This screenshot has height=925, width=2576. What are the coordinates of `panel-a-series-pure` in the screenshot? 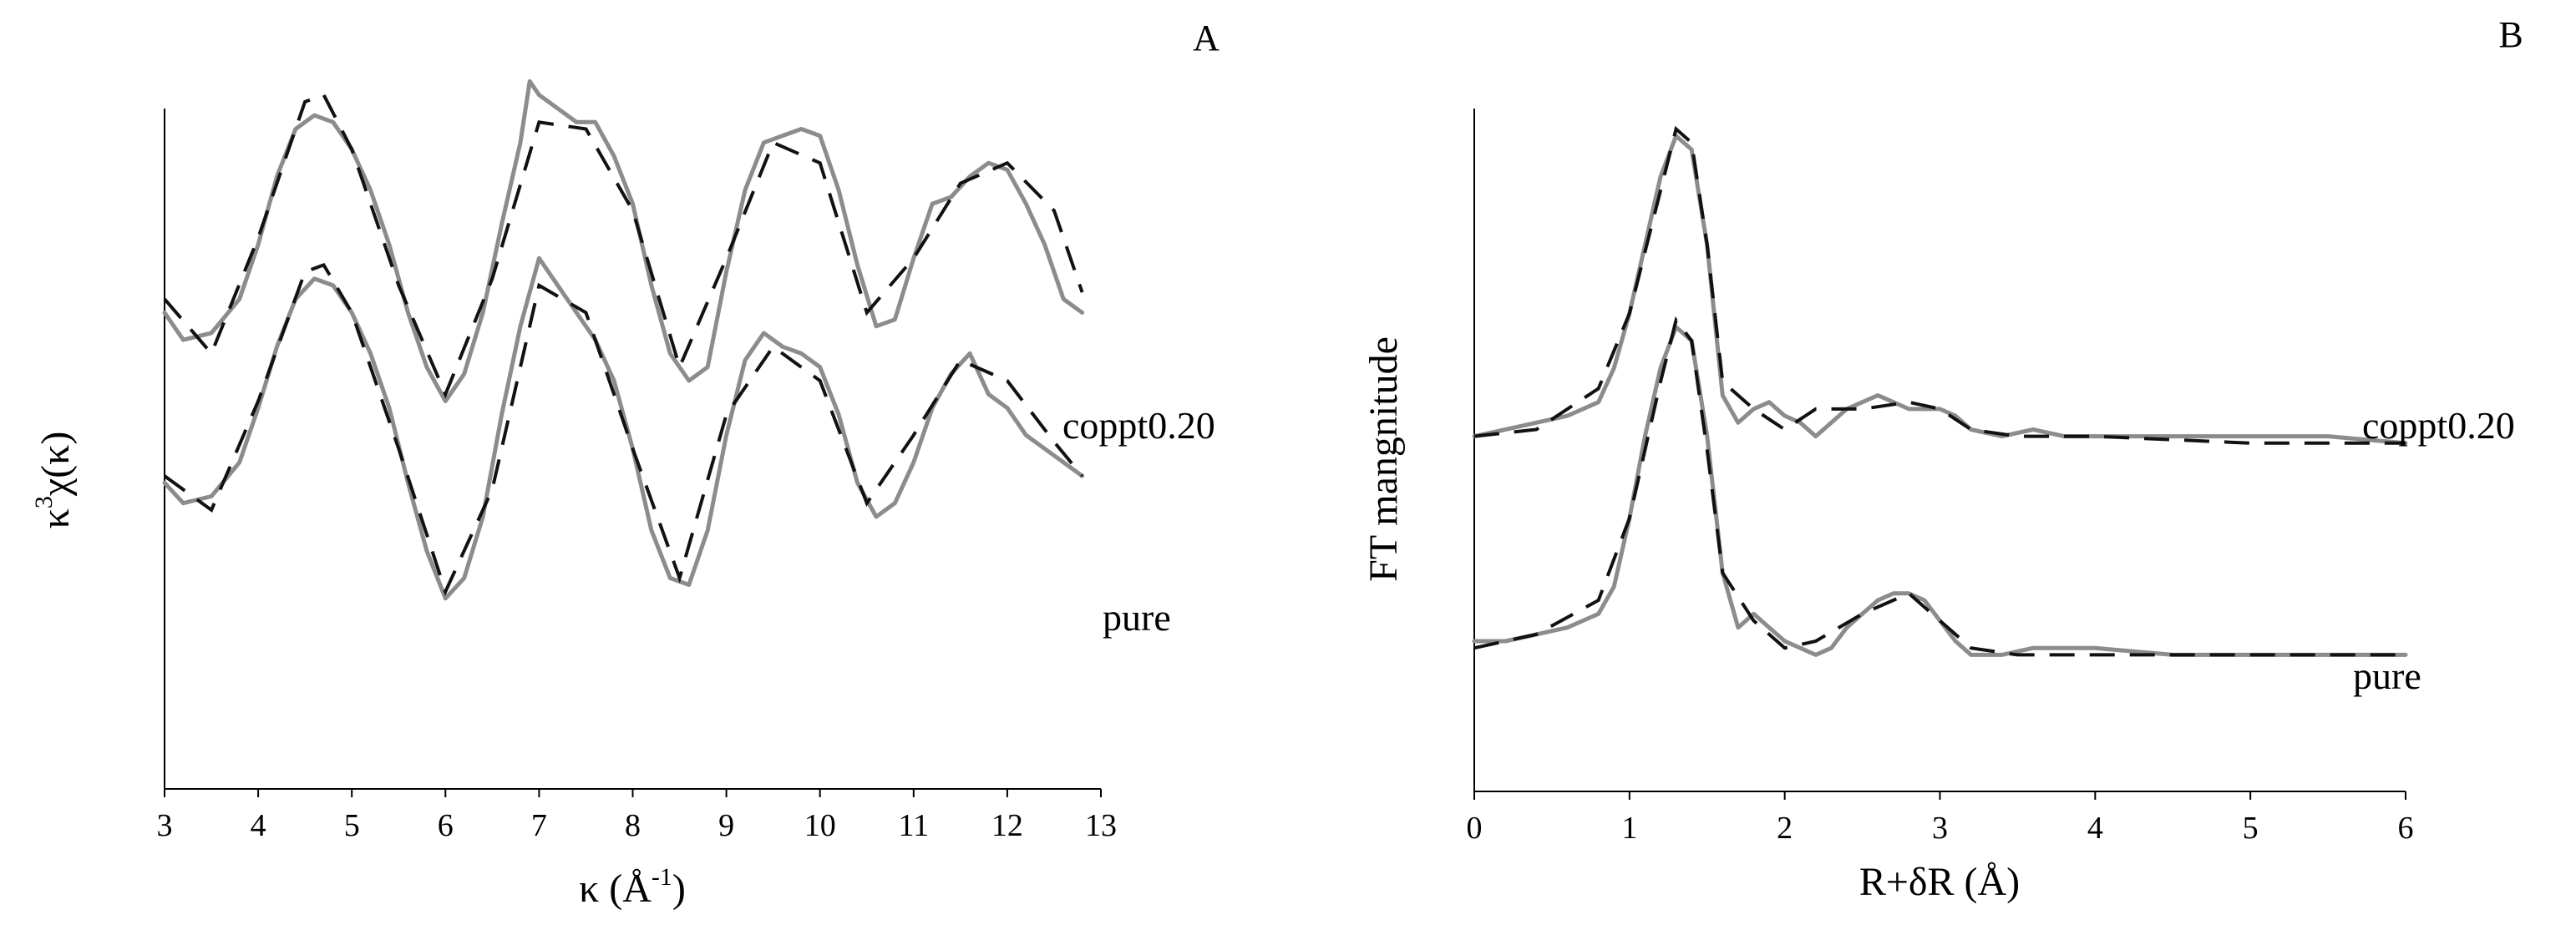 It's located at (623, 428).